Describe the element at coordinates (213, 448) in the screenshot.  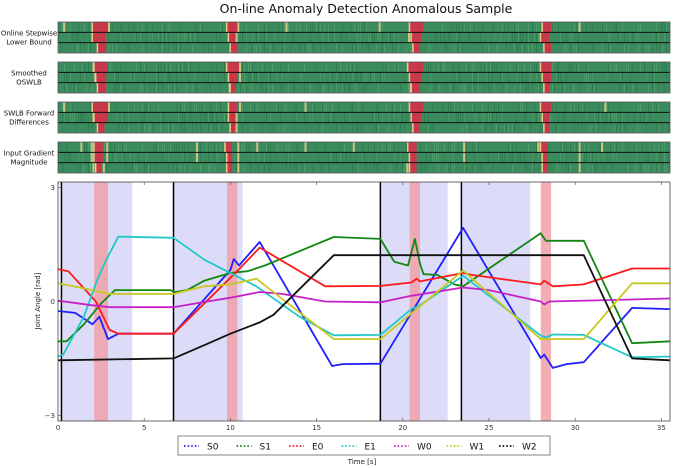
I see `legend-label: S0` at that location.